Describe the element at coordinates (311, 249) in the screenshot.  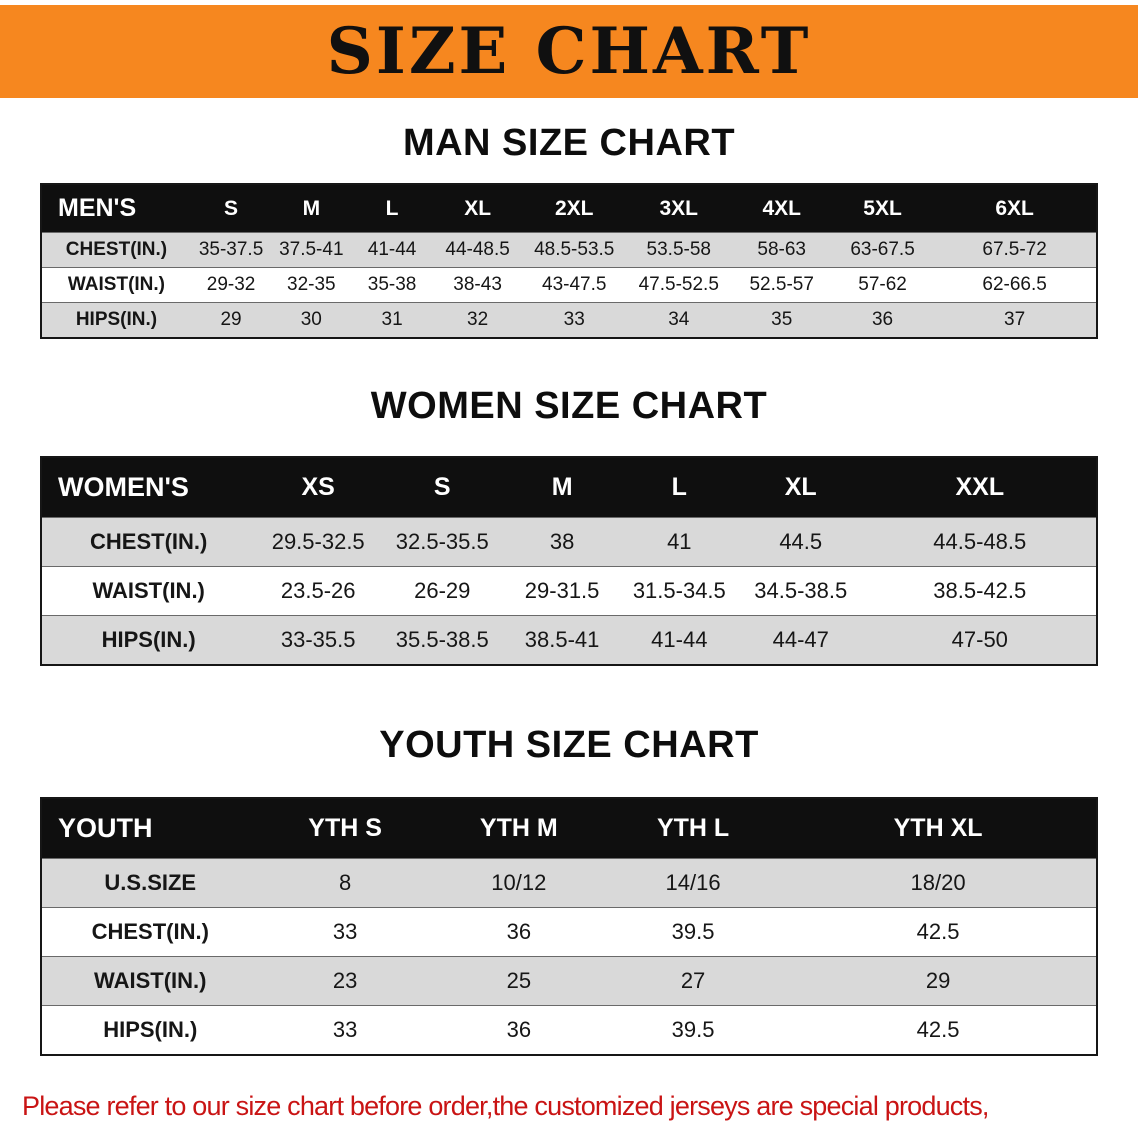
I see `size-value-cell: 37.5-41` at that location.